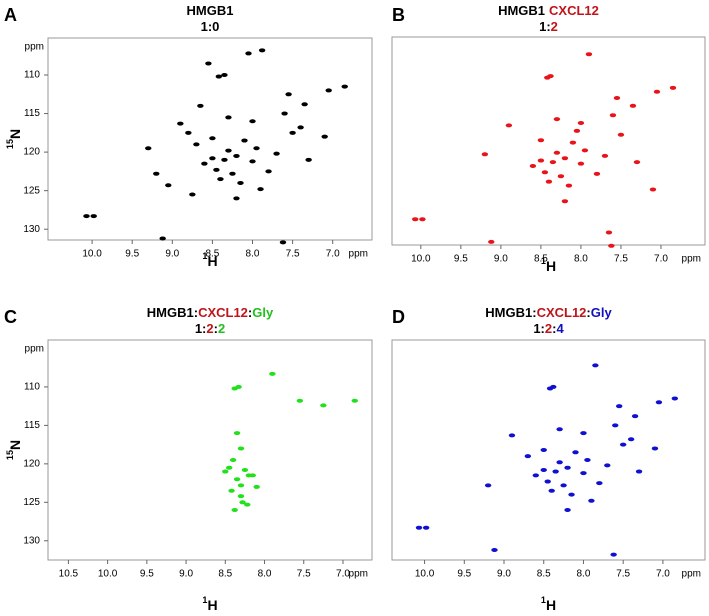 This screenshot has width=709, height=616. What do you see at coordinates (562, 312) in the screenshot?
I see `title-segment: CXCL12` at bounding box center [562, 312].